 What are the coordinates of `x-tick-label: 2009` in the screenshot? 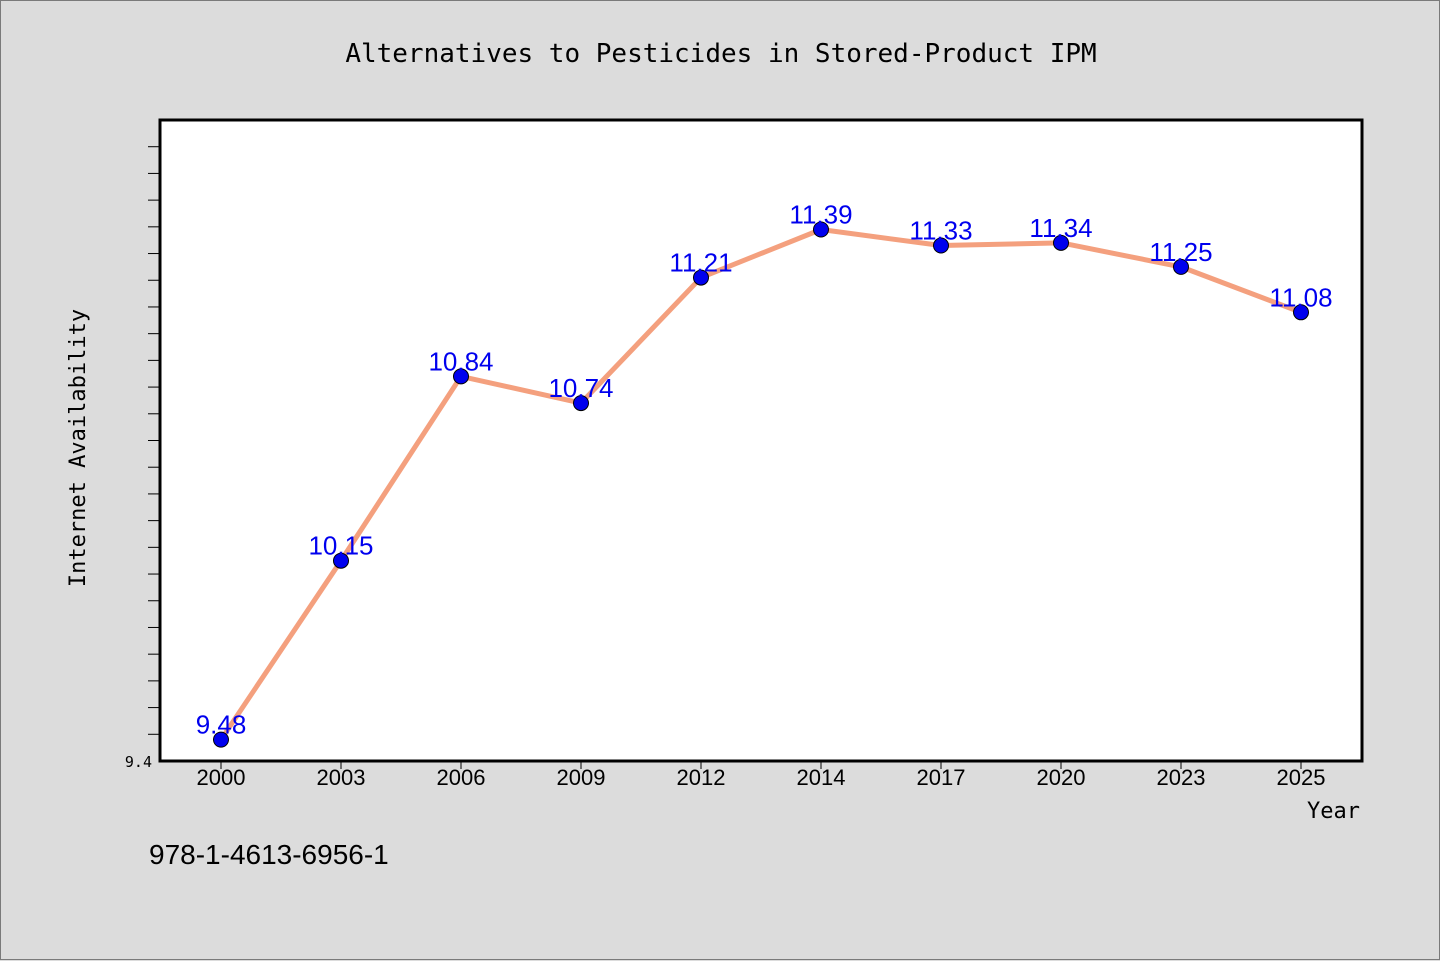 It's located at (581, 777).